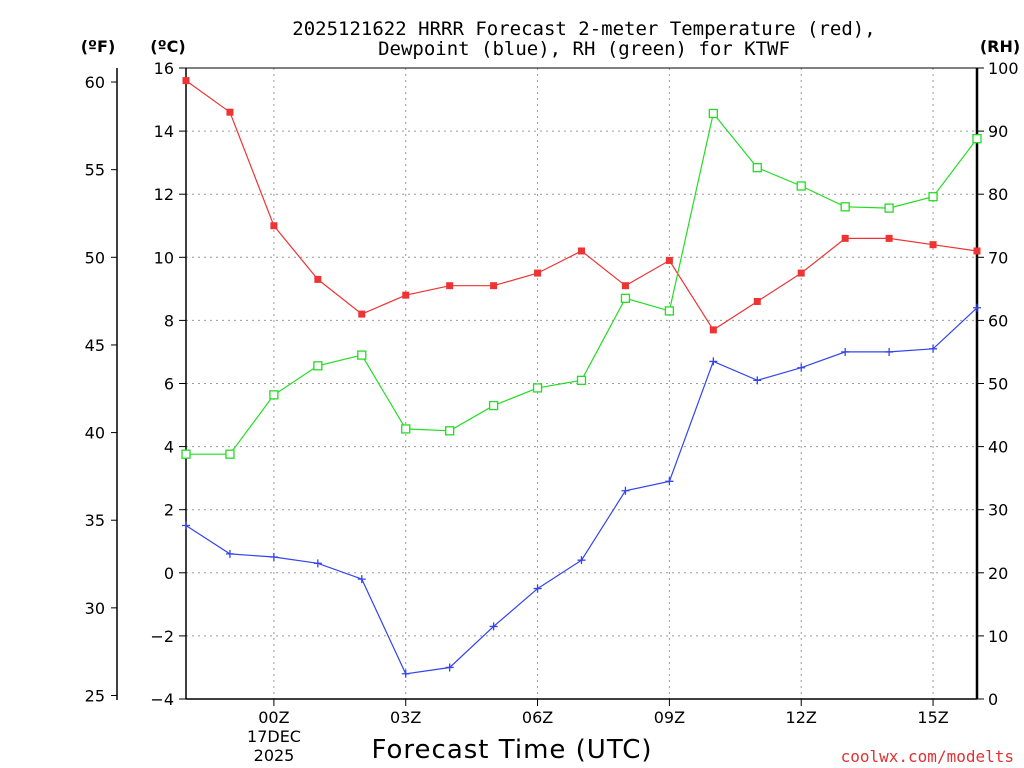 The height and width of the screenshot is (768, 1024). Describe the element at coordinates (405, 717) in the screenshot. I see `x-tick-label: 03Z` at that location.